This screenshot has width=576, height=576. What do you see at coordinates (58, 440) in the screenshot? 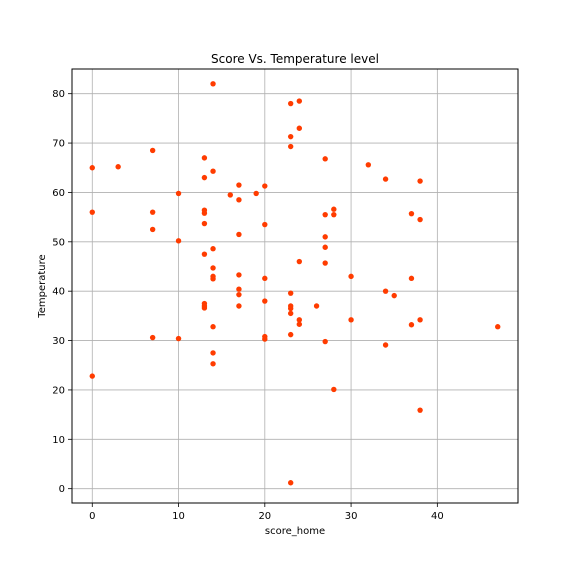
I see `y-tick-label: 10` at bounding box center [58, 440].